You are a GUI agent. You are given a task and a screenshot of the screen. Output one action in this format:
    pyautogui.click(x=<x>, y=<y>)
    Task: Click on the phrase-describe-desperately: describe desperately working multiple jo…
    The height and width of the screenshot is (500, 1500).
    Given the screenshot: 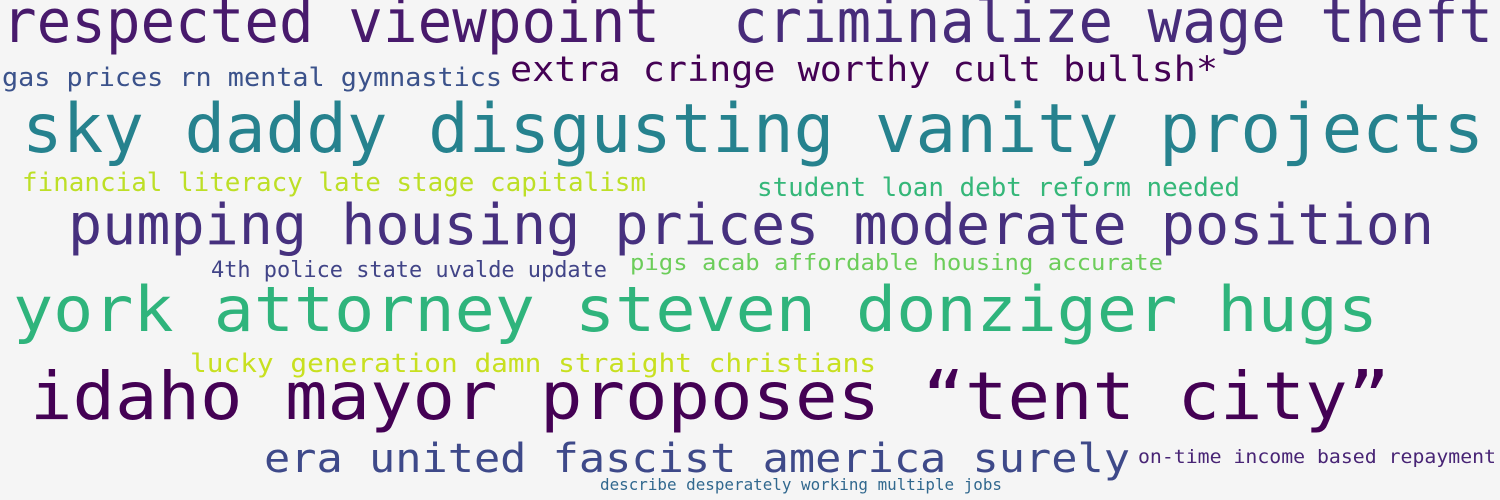 What is the action you would take?
    pyautogui.click(x=801, y=484)
    